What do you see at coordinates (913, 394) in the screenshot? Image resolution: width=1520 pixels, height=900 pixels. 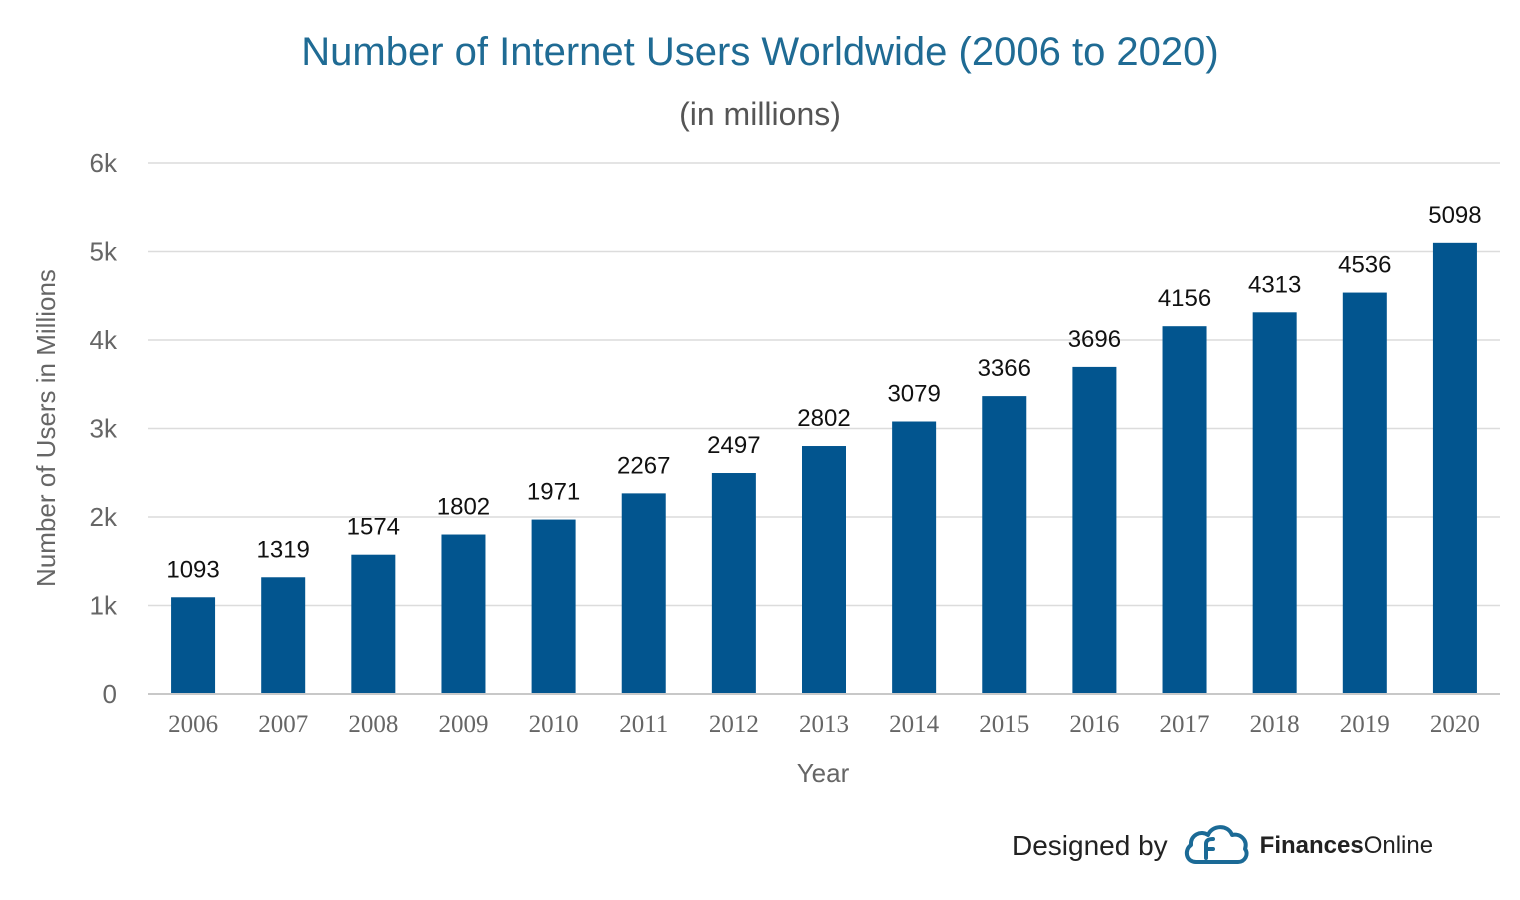 I see `bar-value-label: 3079` at bounding box center [913, 394].